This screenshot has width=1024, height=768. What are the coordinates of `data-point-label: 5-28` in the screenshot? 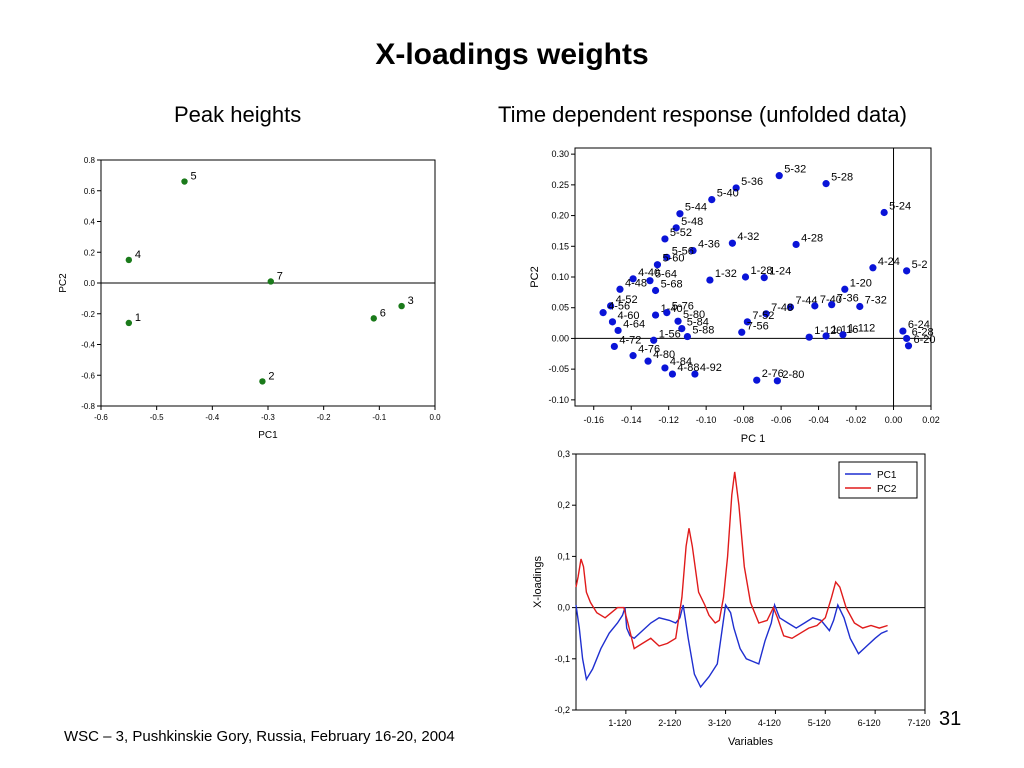 It's located at (842, 178).